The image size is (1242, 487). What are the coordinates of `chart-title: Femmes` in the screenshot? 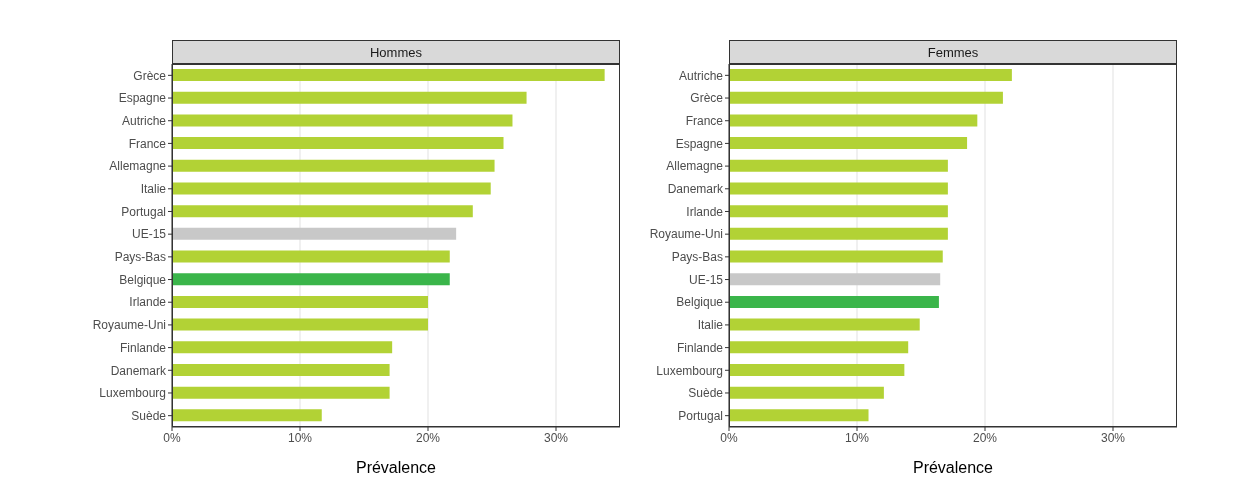 It's located at (953, 52).